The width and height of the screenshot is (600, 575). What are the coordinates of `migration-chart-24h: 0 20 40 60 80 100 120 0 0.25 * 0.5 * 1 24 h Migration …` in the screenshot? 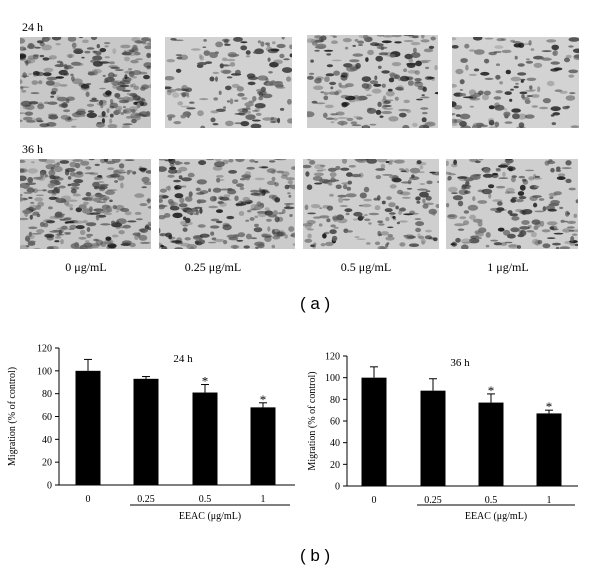 It's located at (151, 433).